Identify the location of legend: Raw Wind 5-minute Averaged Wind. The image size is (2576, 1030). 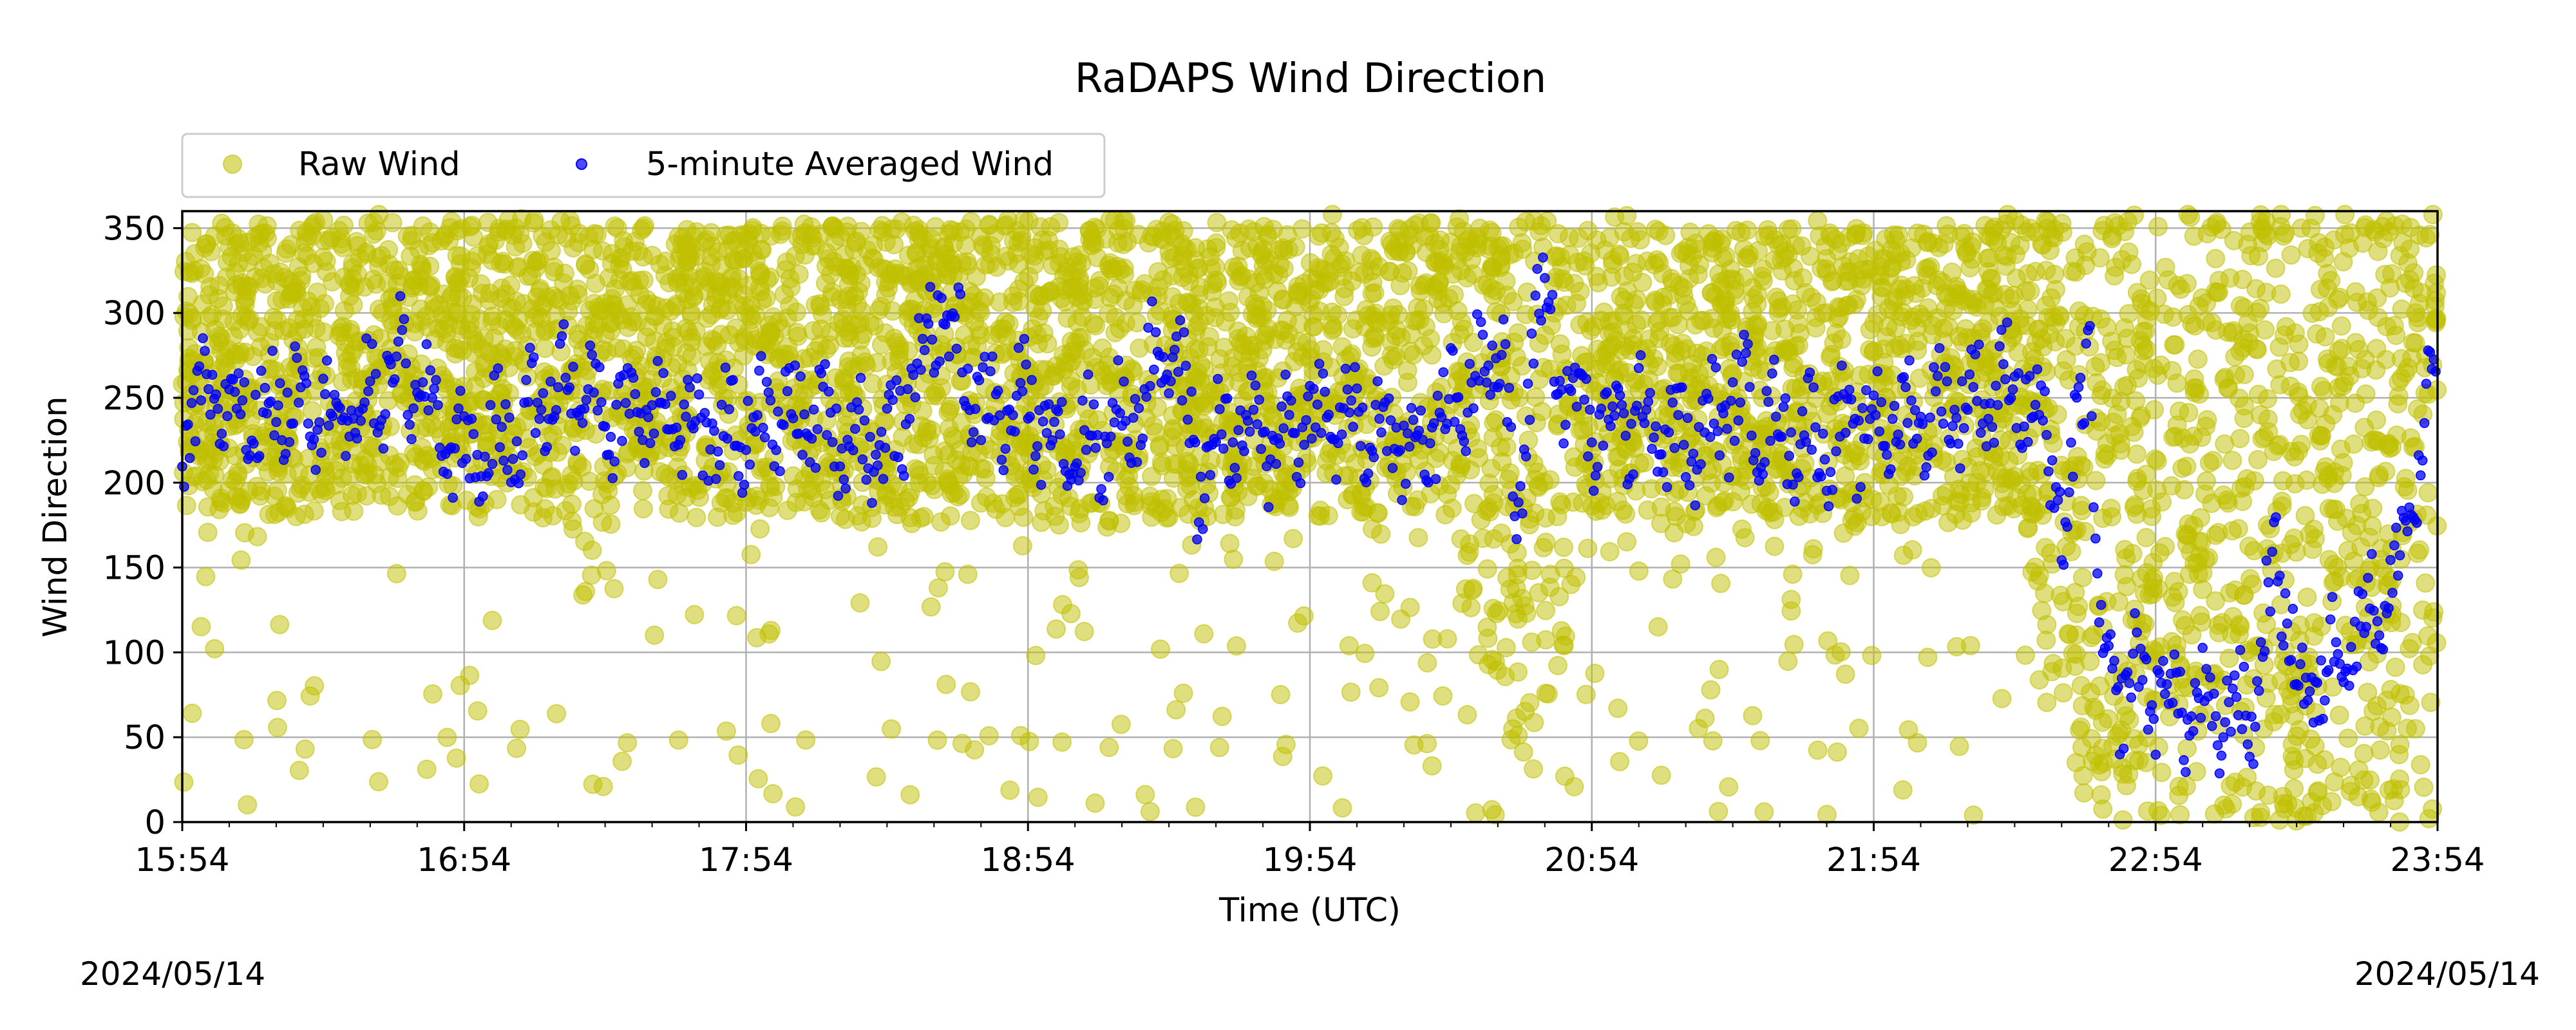
(643, 166).